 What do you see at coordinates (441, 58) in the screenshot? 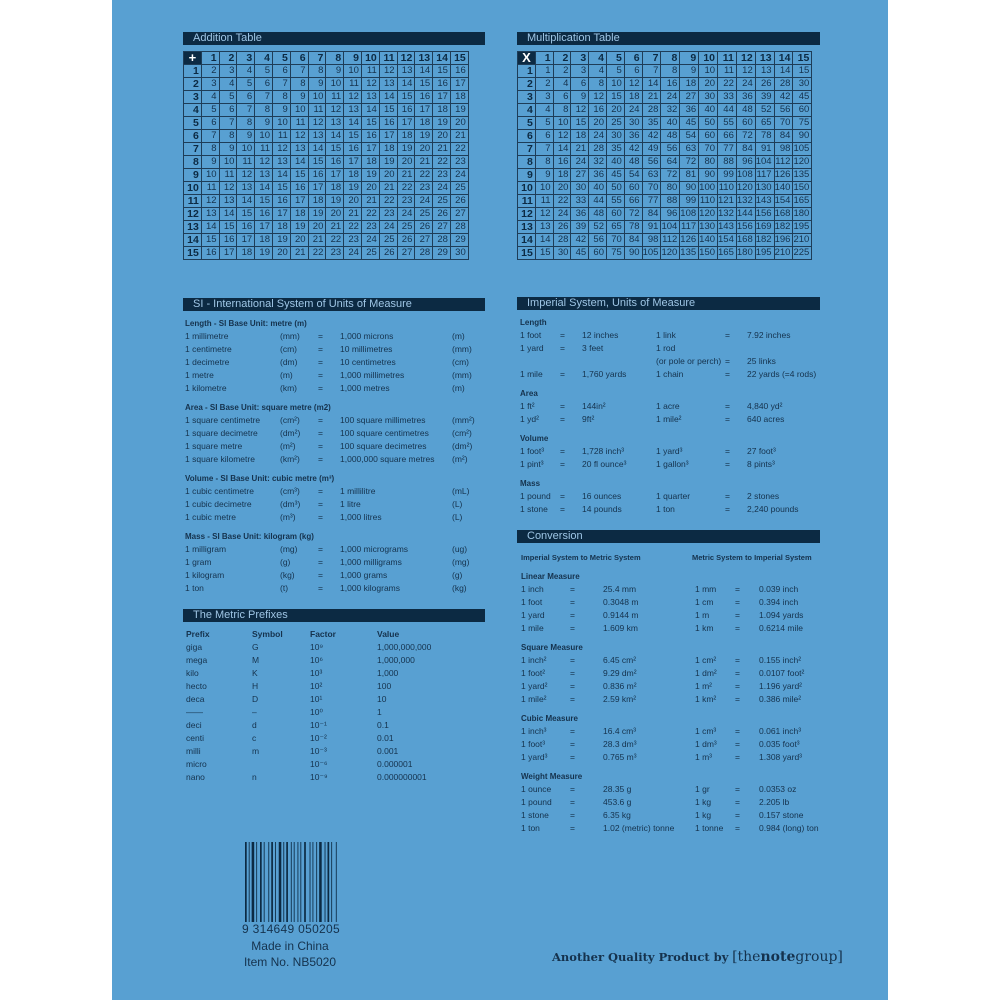
I see `column-header: 14` at bounding box center [441, 58].